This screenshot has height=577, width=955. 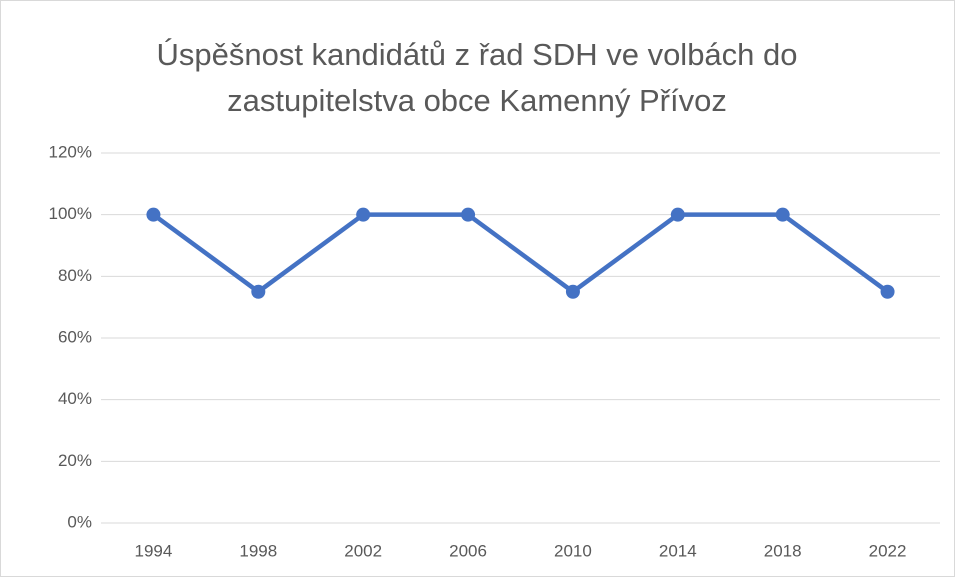 What do you see at coordinates (154, 550) in the screenshot?
I see `x-tick-label: 1994` at bounding box center [154, 550].